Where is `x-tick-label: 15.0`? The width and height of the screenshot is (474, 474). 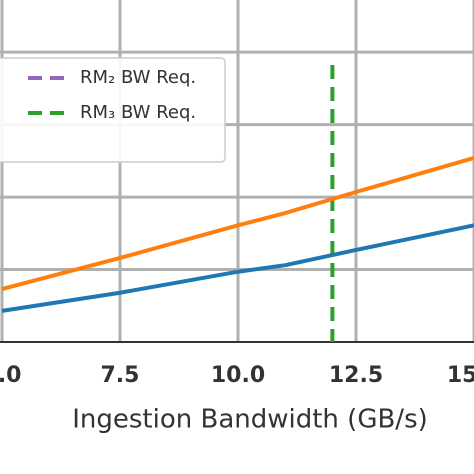
x-tick-label: 15.0 is located at coordinates (460, 375).